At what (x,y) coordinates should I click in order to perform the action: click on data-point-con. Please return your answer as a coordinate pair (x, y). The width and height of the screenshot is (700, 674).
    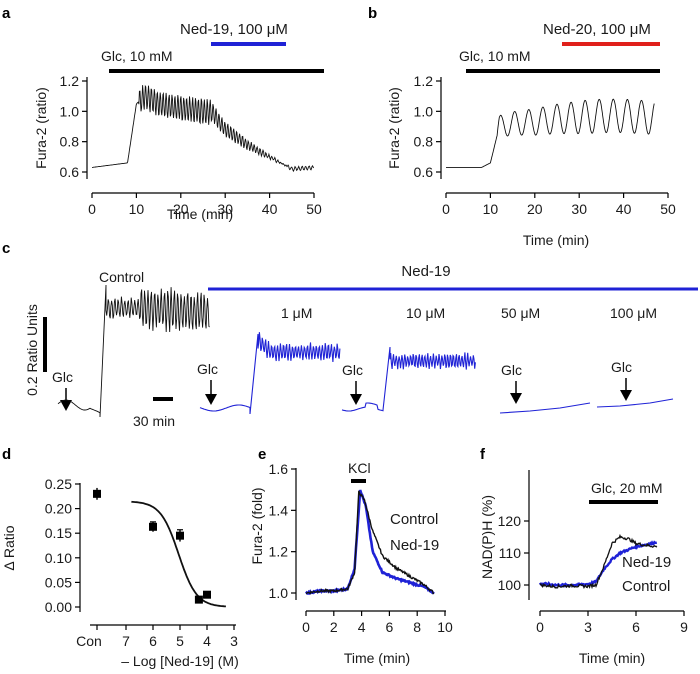
    Looking at the image, I should click on (97, 493).